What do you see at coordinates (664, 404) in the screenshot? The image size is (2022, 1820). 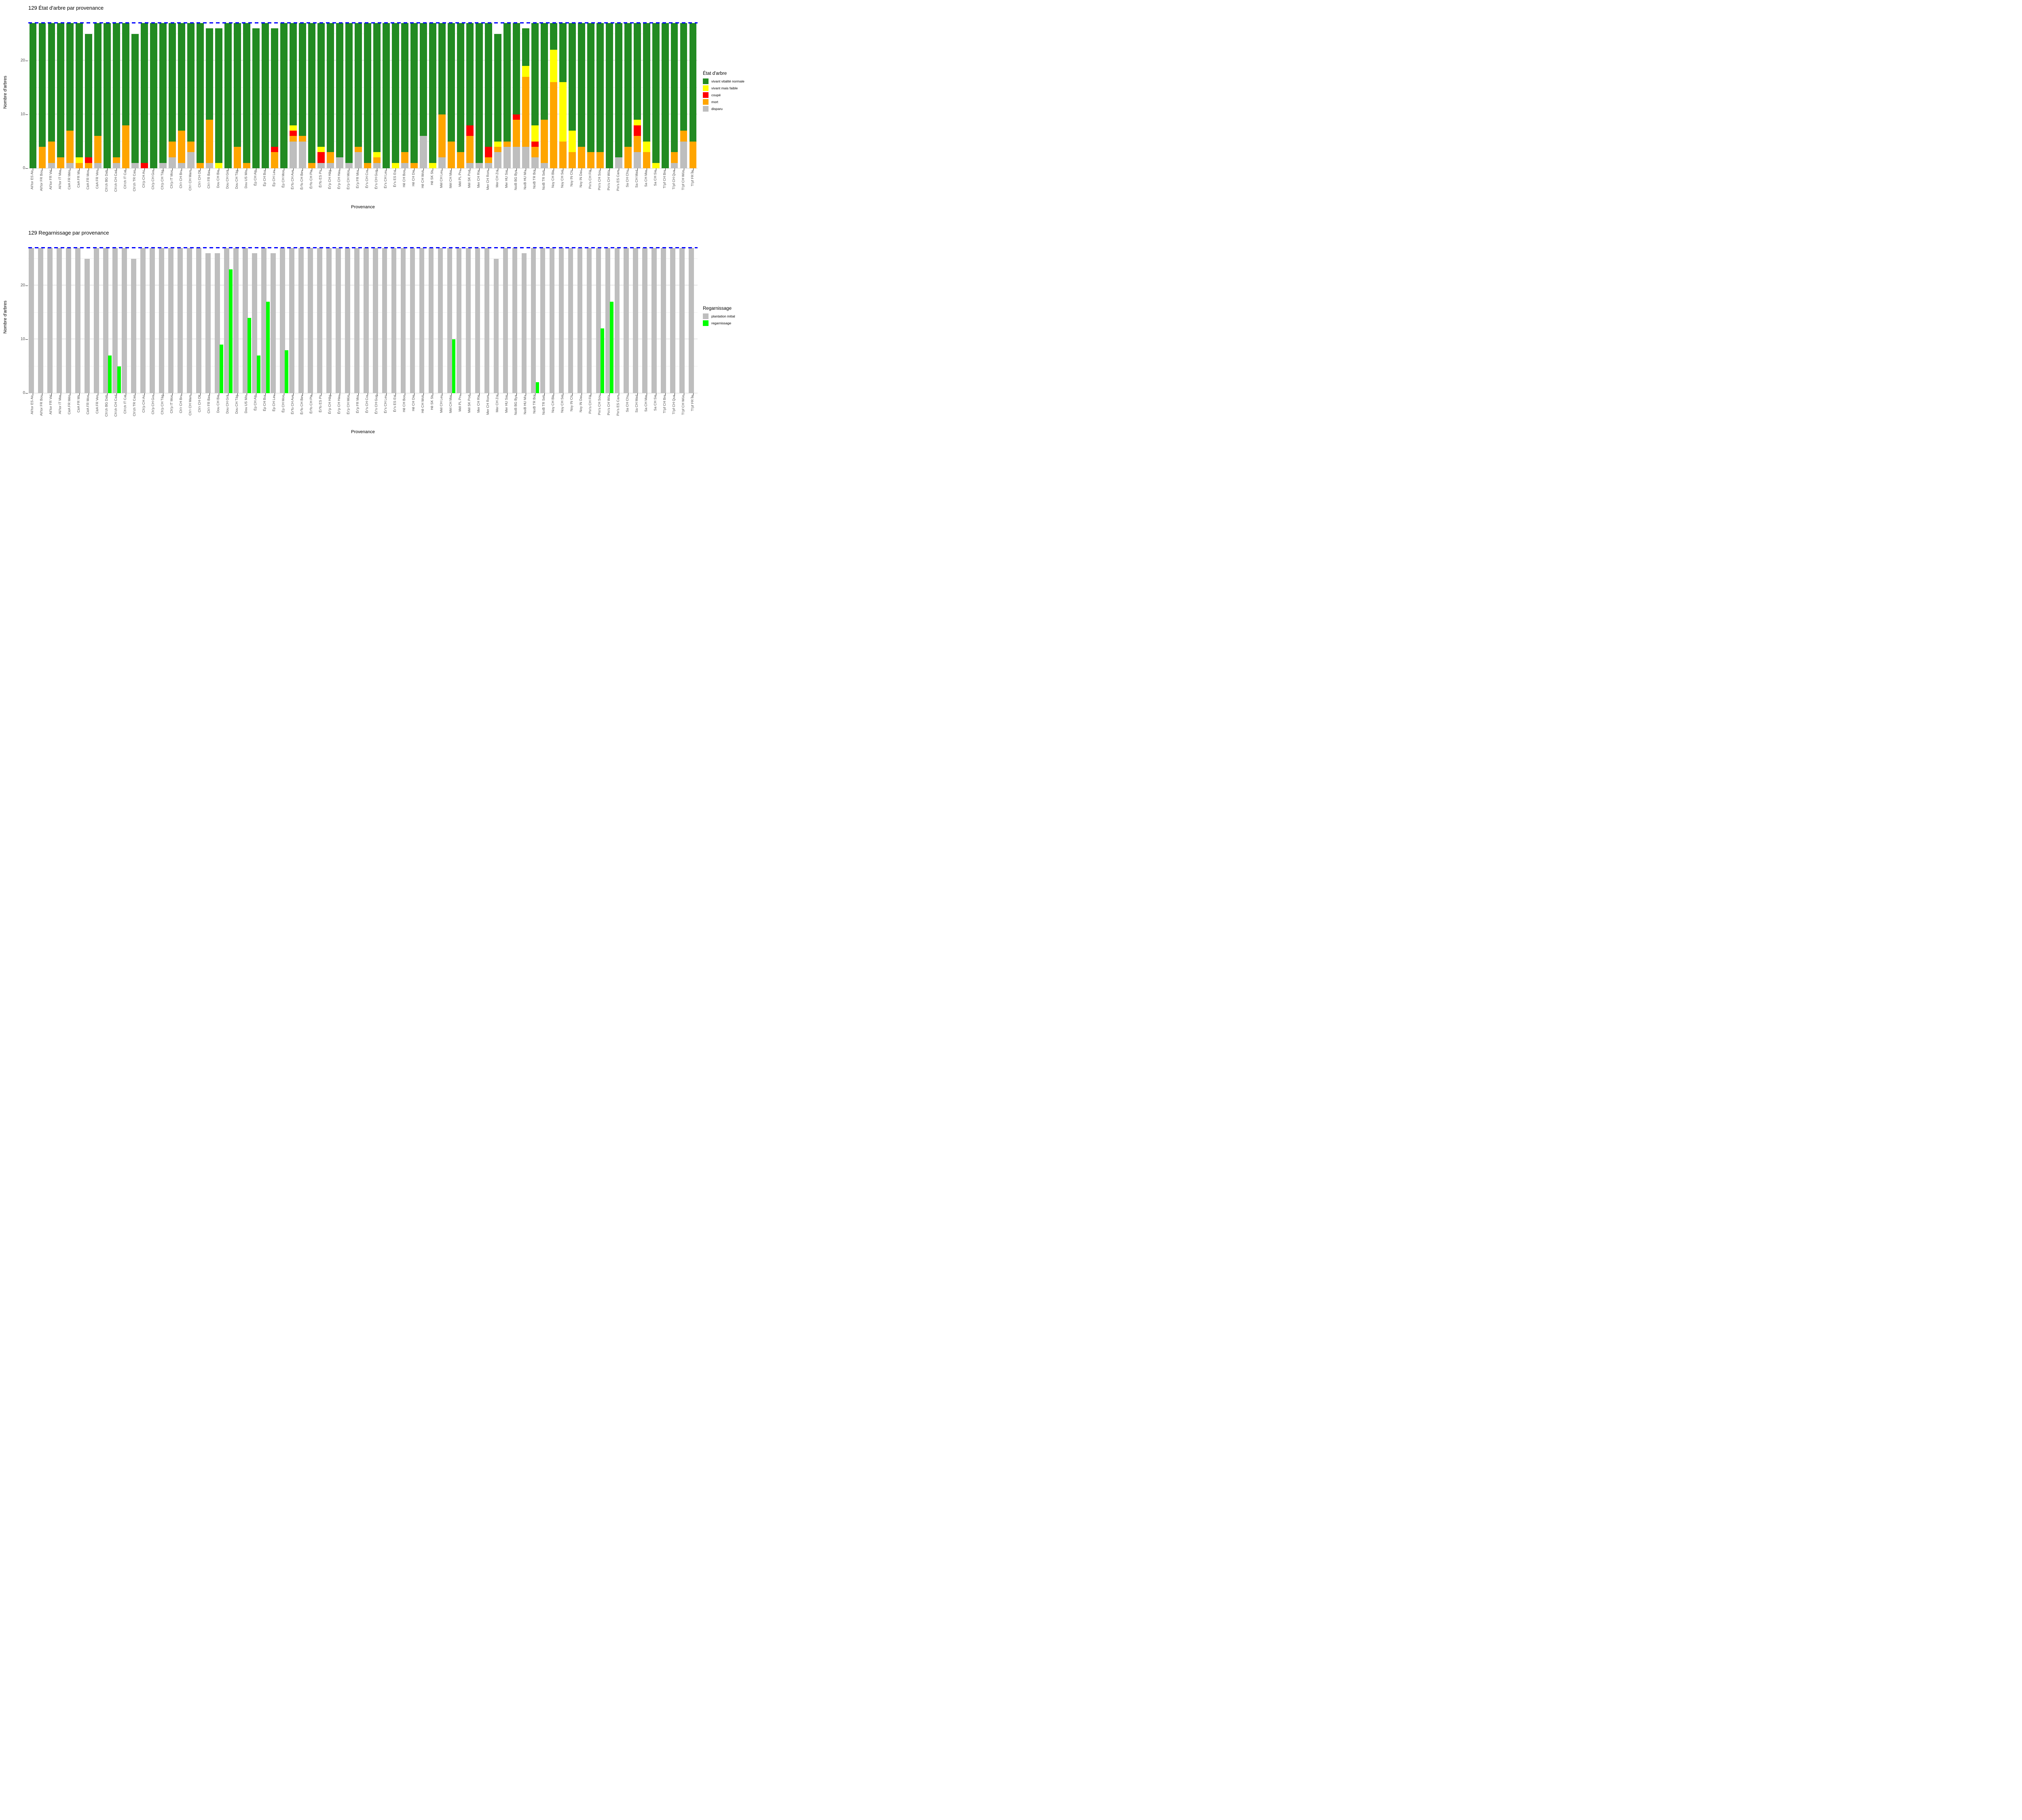 I see `x-tick-label: Ti'pf CH Bre` at bounding box center [664, 404].